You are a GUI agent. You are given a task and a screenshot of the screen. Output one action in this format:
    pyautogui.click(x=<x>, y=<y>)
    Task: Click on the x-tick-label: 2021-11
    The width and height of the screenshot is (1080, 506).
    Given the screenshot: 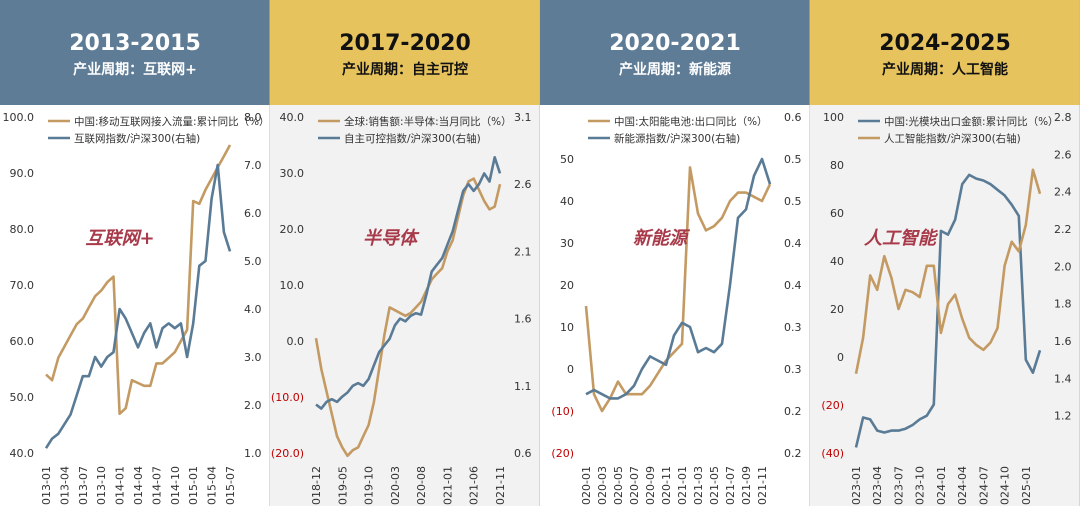 What is the action you would take?
    pyautogui.click(x=762, y=486)
    